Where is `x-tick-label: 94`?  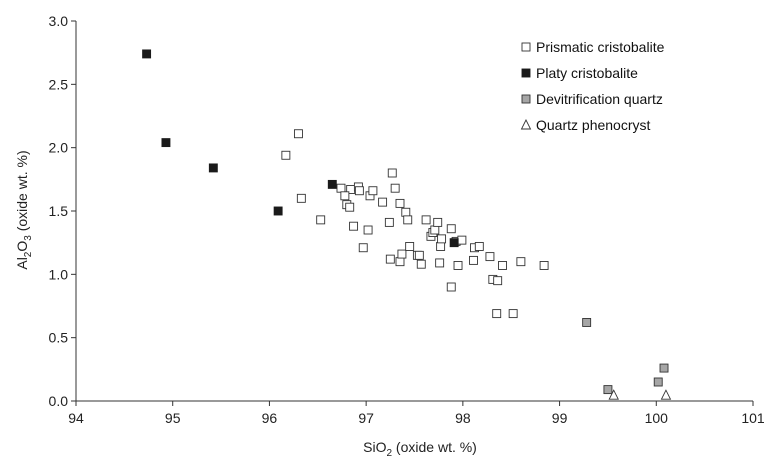
x-tick-label: 94 is located at coordinates (76, 418).